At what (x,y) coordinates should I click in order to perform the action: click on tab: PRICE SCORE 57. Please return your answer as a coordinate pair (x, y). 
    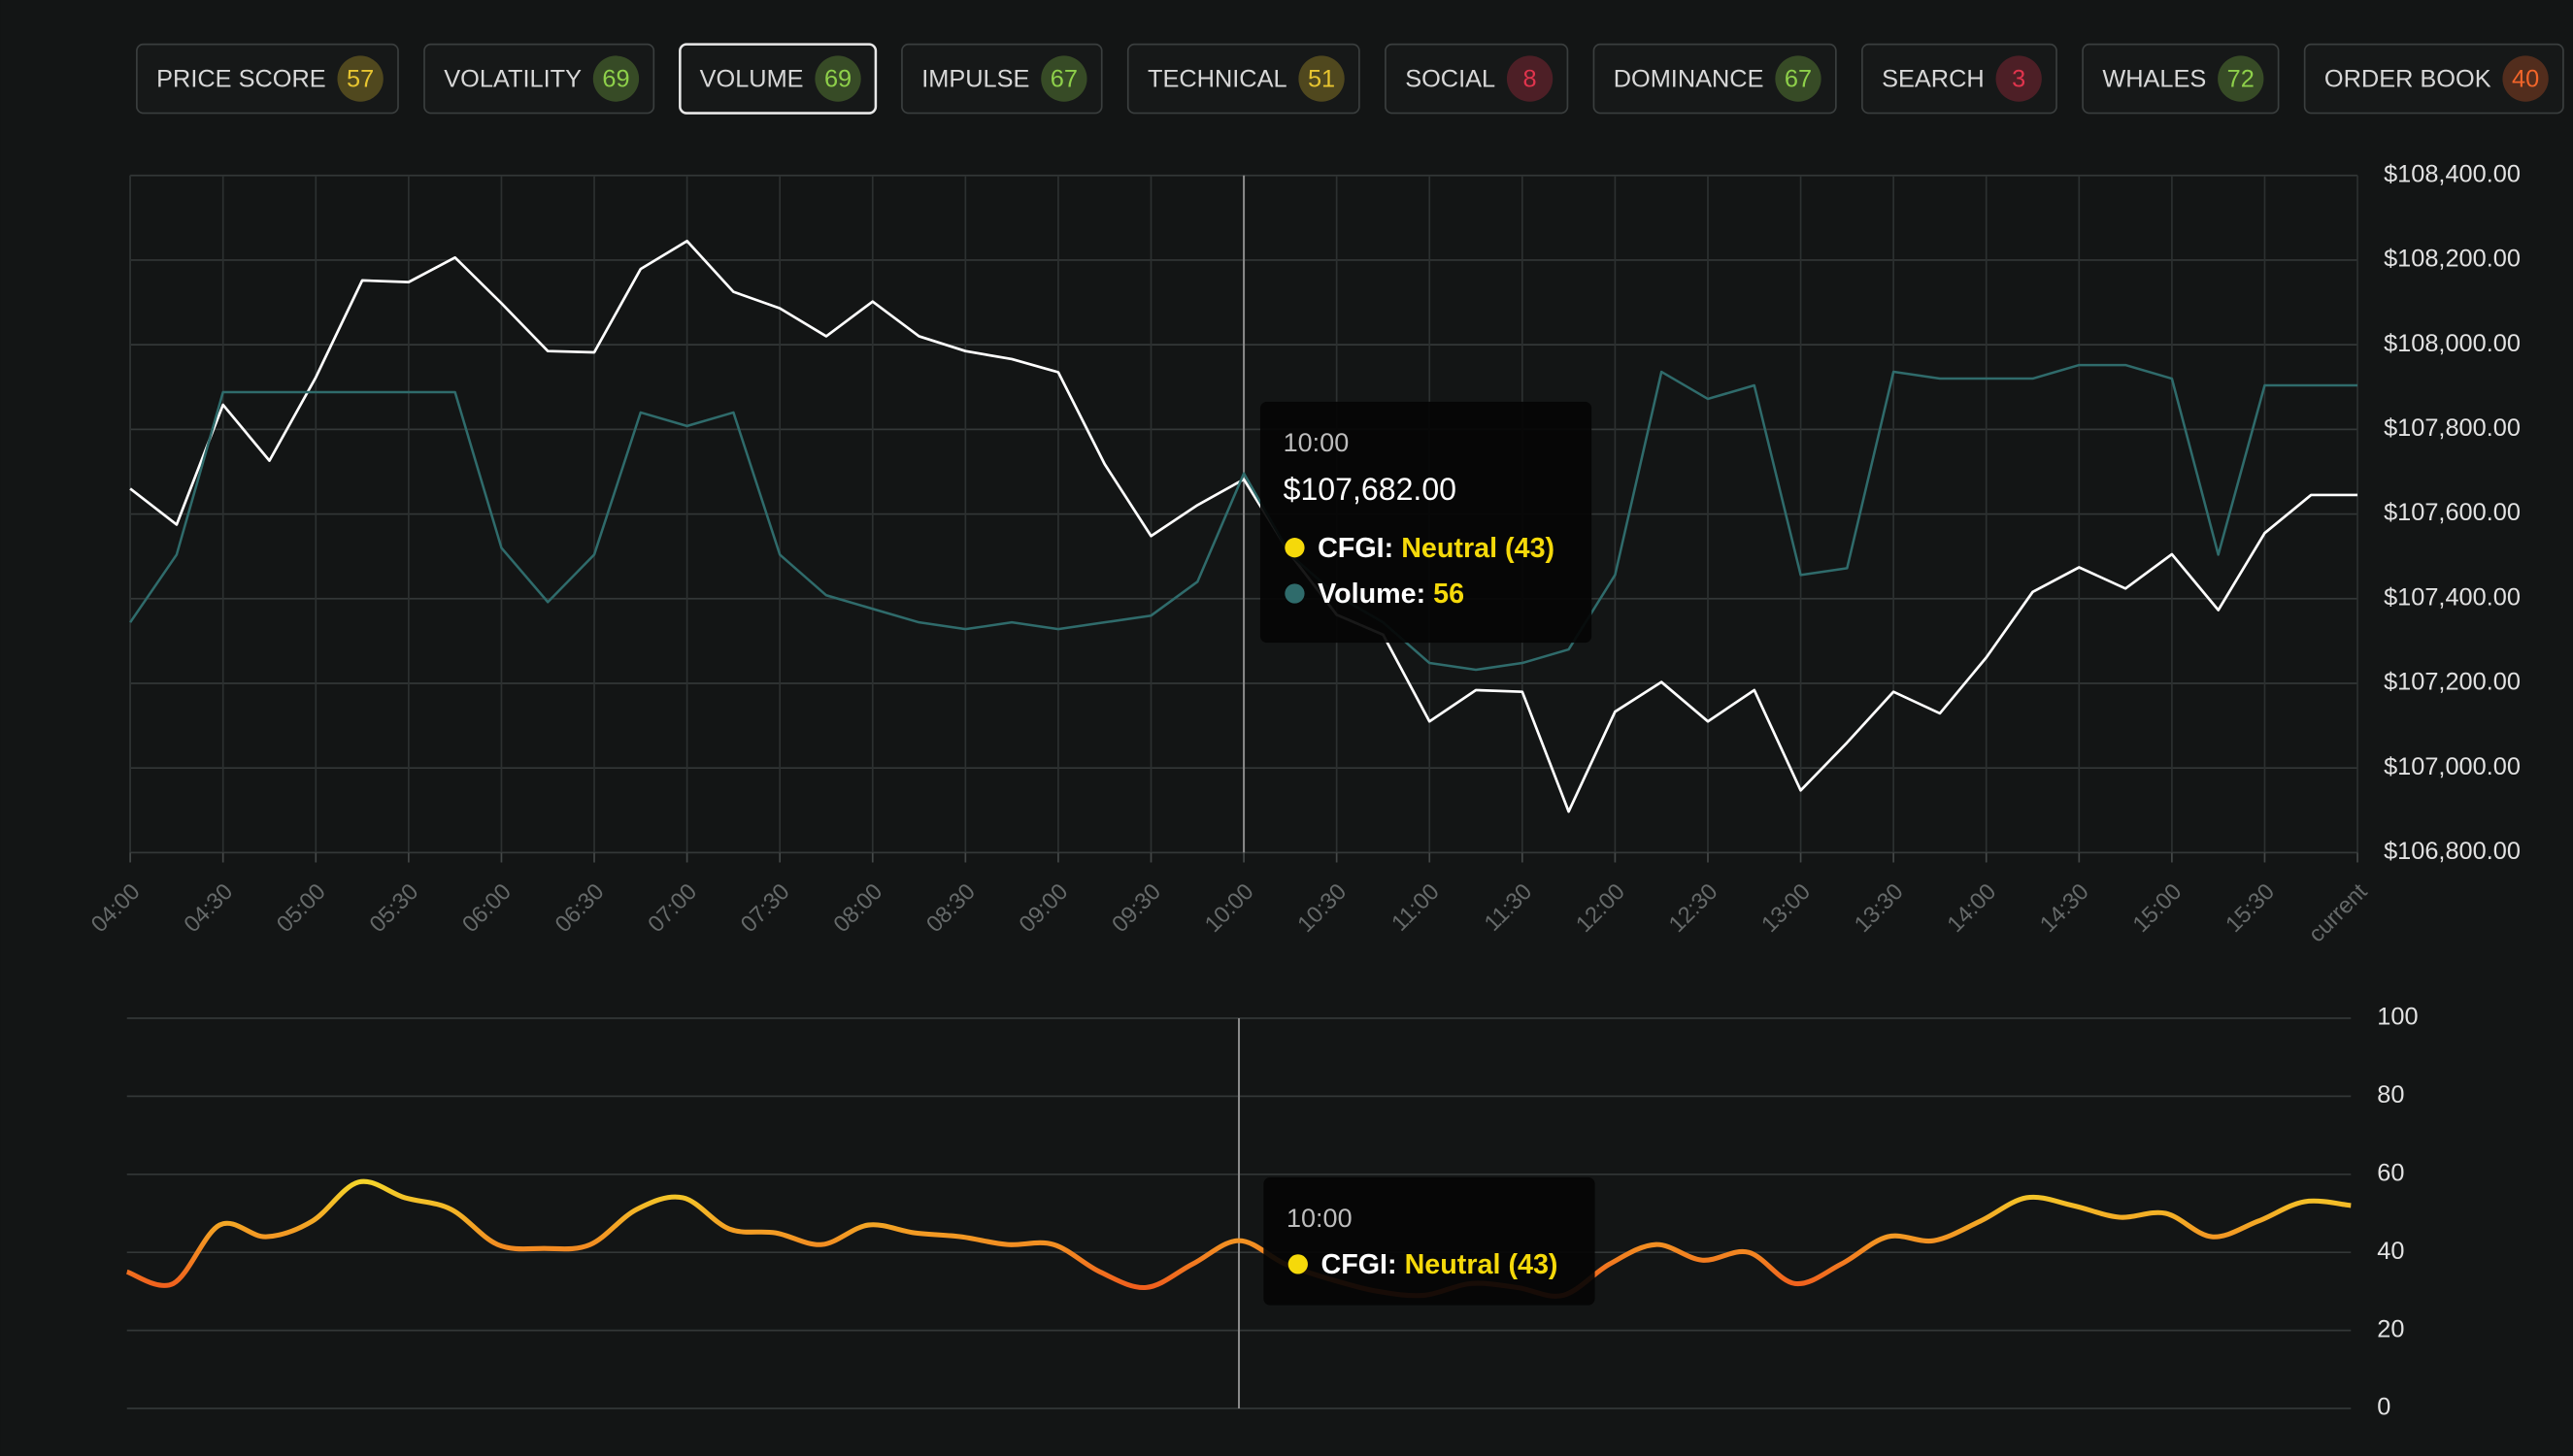
    Looking at the image, I should click on (267, 79).